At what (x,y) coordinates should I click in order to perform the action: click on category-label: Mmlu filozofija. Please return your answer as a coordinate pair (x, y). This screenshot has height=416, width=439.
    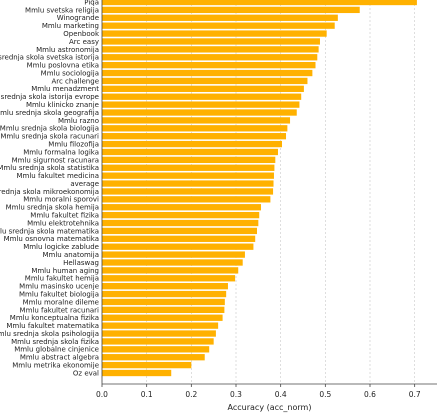
    Looking at the image, I should click on (73, 144).